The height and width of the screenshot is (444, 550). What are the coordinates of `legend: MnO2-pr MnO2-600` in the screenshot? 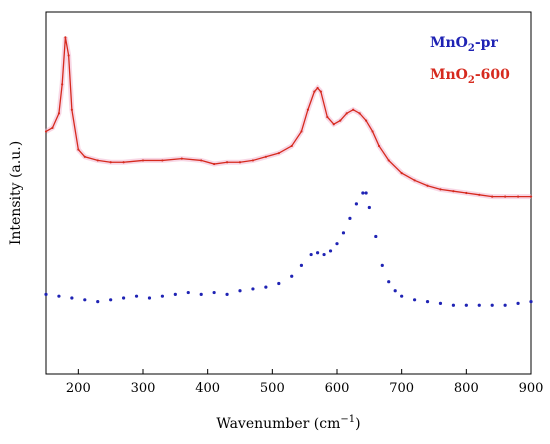 It's located at (470, 60).